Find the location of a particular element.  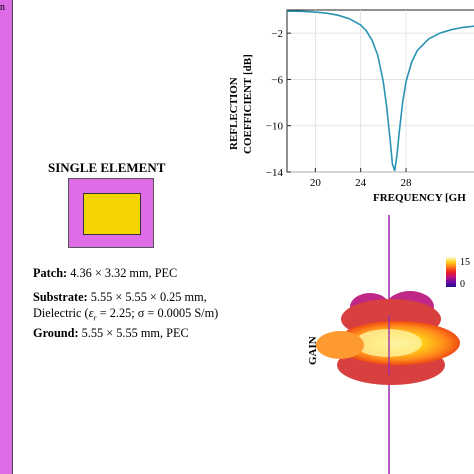

epsilon-symbol: ε is located at coordinates (91, 313).